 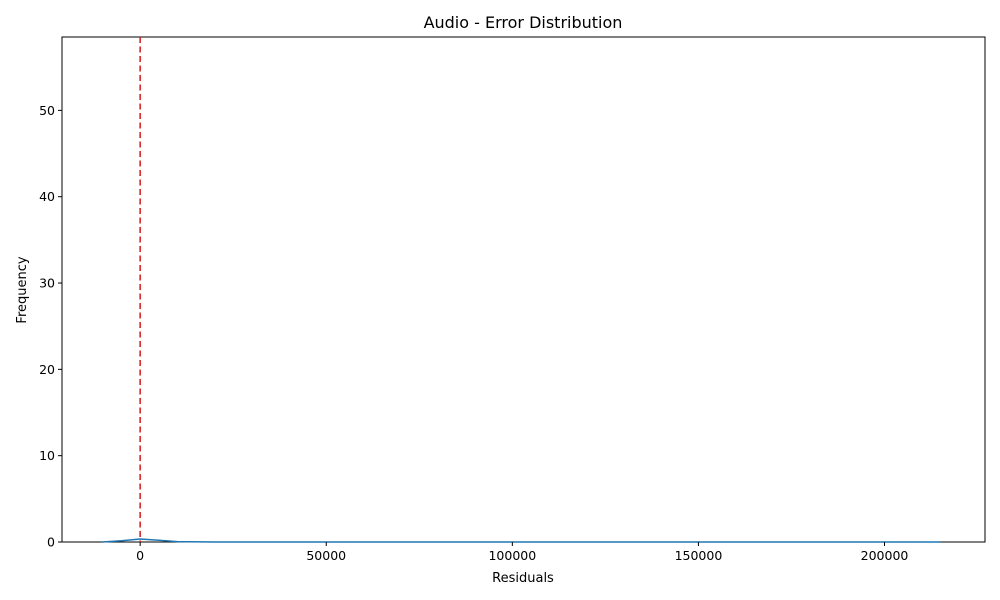 I want to click on x-tick-label: 100000, so click(x=512, y=555).